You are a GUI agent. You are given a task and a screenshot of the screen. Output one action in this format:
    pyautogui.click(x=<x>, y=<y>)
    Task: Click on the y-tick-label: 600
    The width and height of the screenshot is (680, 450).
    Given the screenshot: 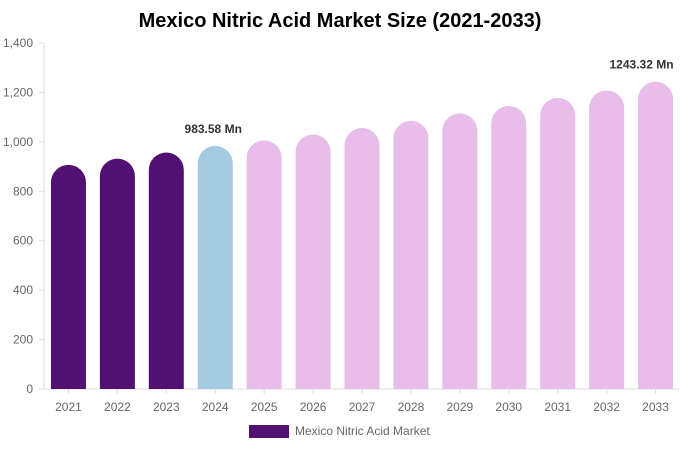 What is the action you would take?
    pyautogui.click(x=23, y=241)
    